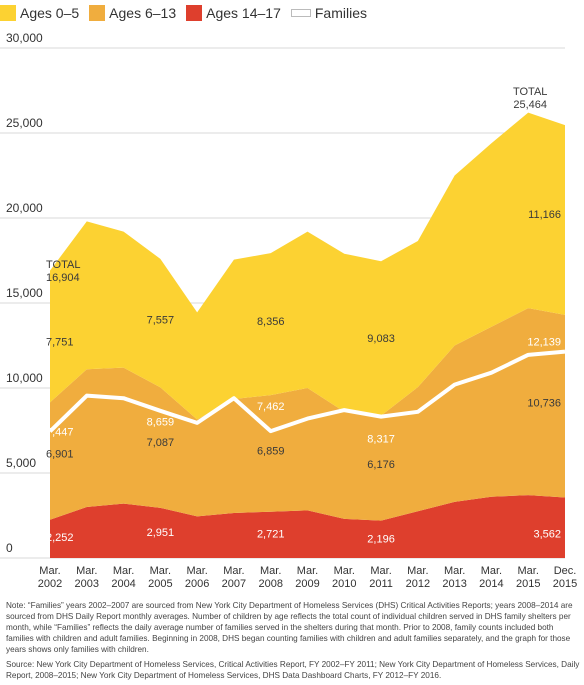 The width and height of the screenshot is (584, 685). What do you see at coordinates (340, 13) in the screenshot?
I see `legend-label-families: Families` at bounding box center [340, 13].